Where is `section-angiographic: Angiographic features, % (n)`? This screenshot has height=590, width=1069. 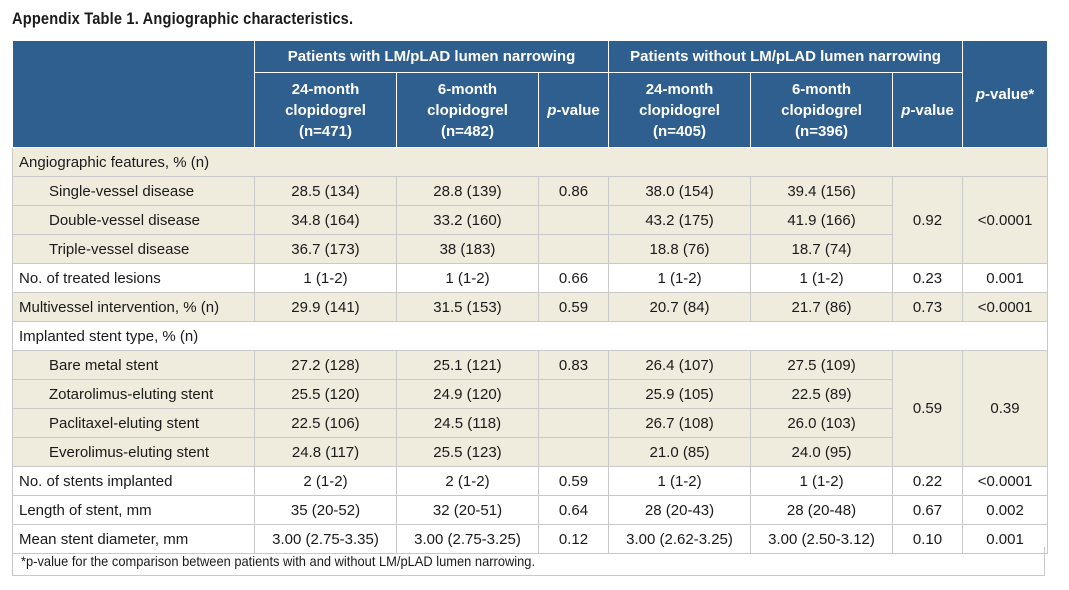
section-angiographic: Angiographic features, % (n) is located at coordinates (530, 162).